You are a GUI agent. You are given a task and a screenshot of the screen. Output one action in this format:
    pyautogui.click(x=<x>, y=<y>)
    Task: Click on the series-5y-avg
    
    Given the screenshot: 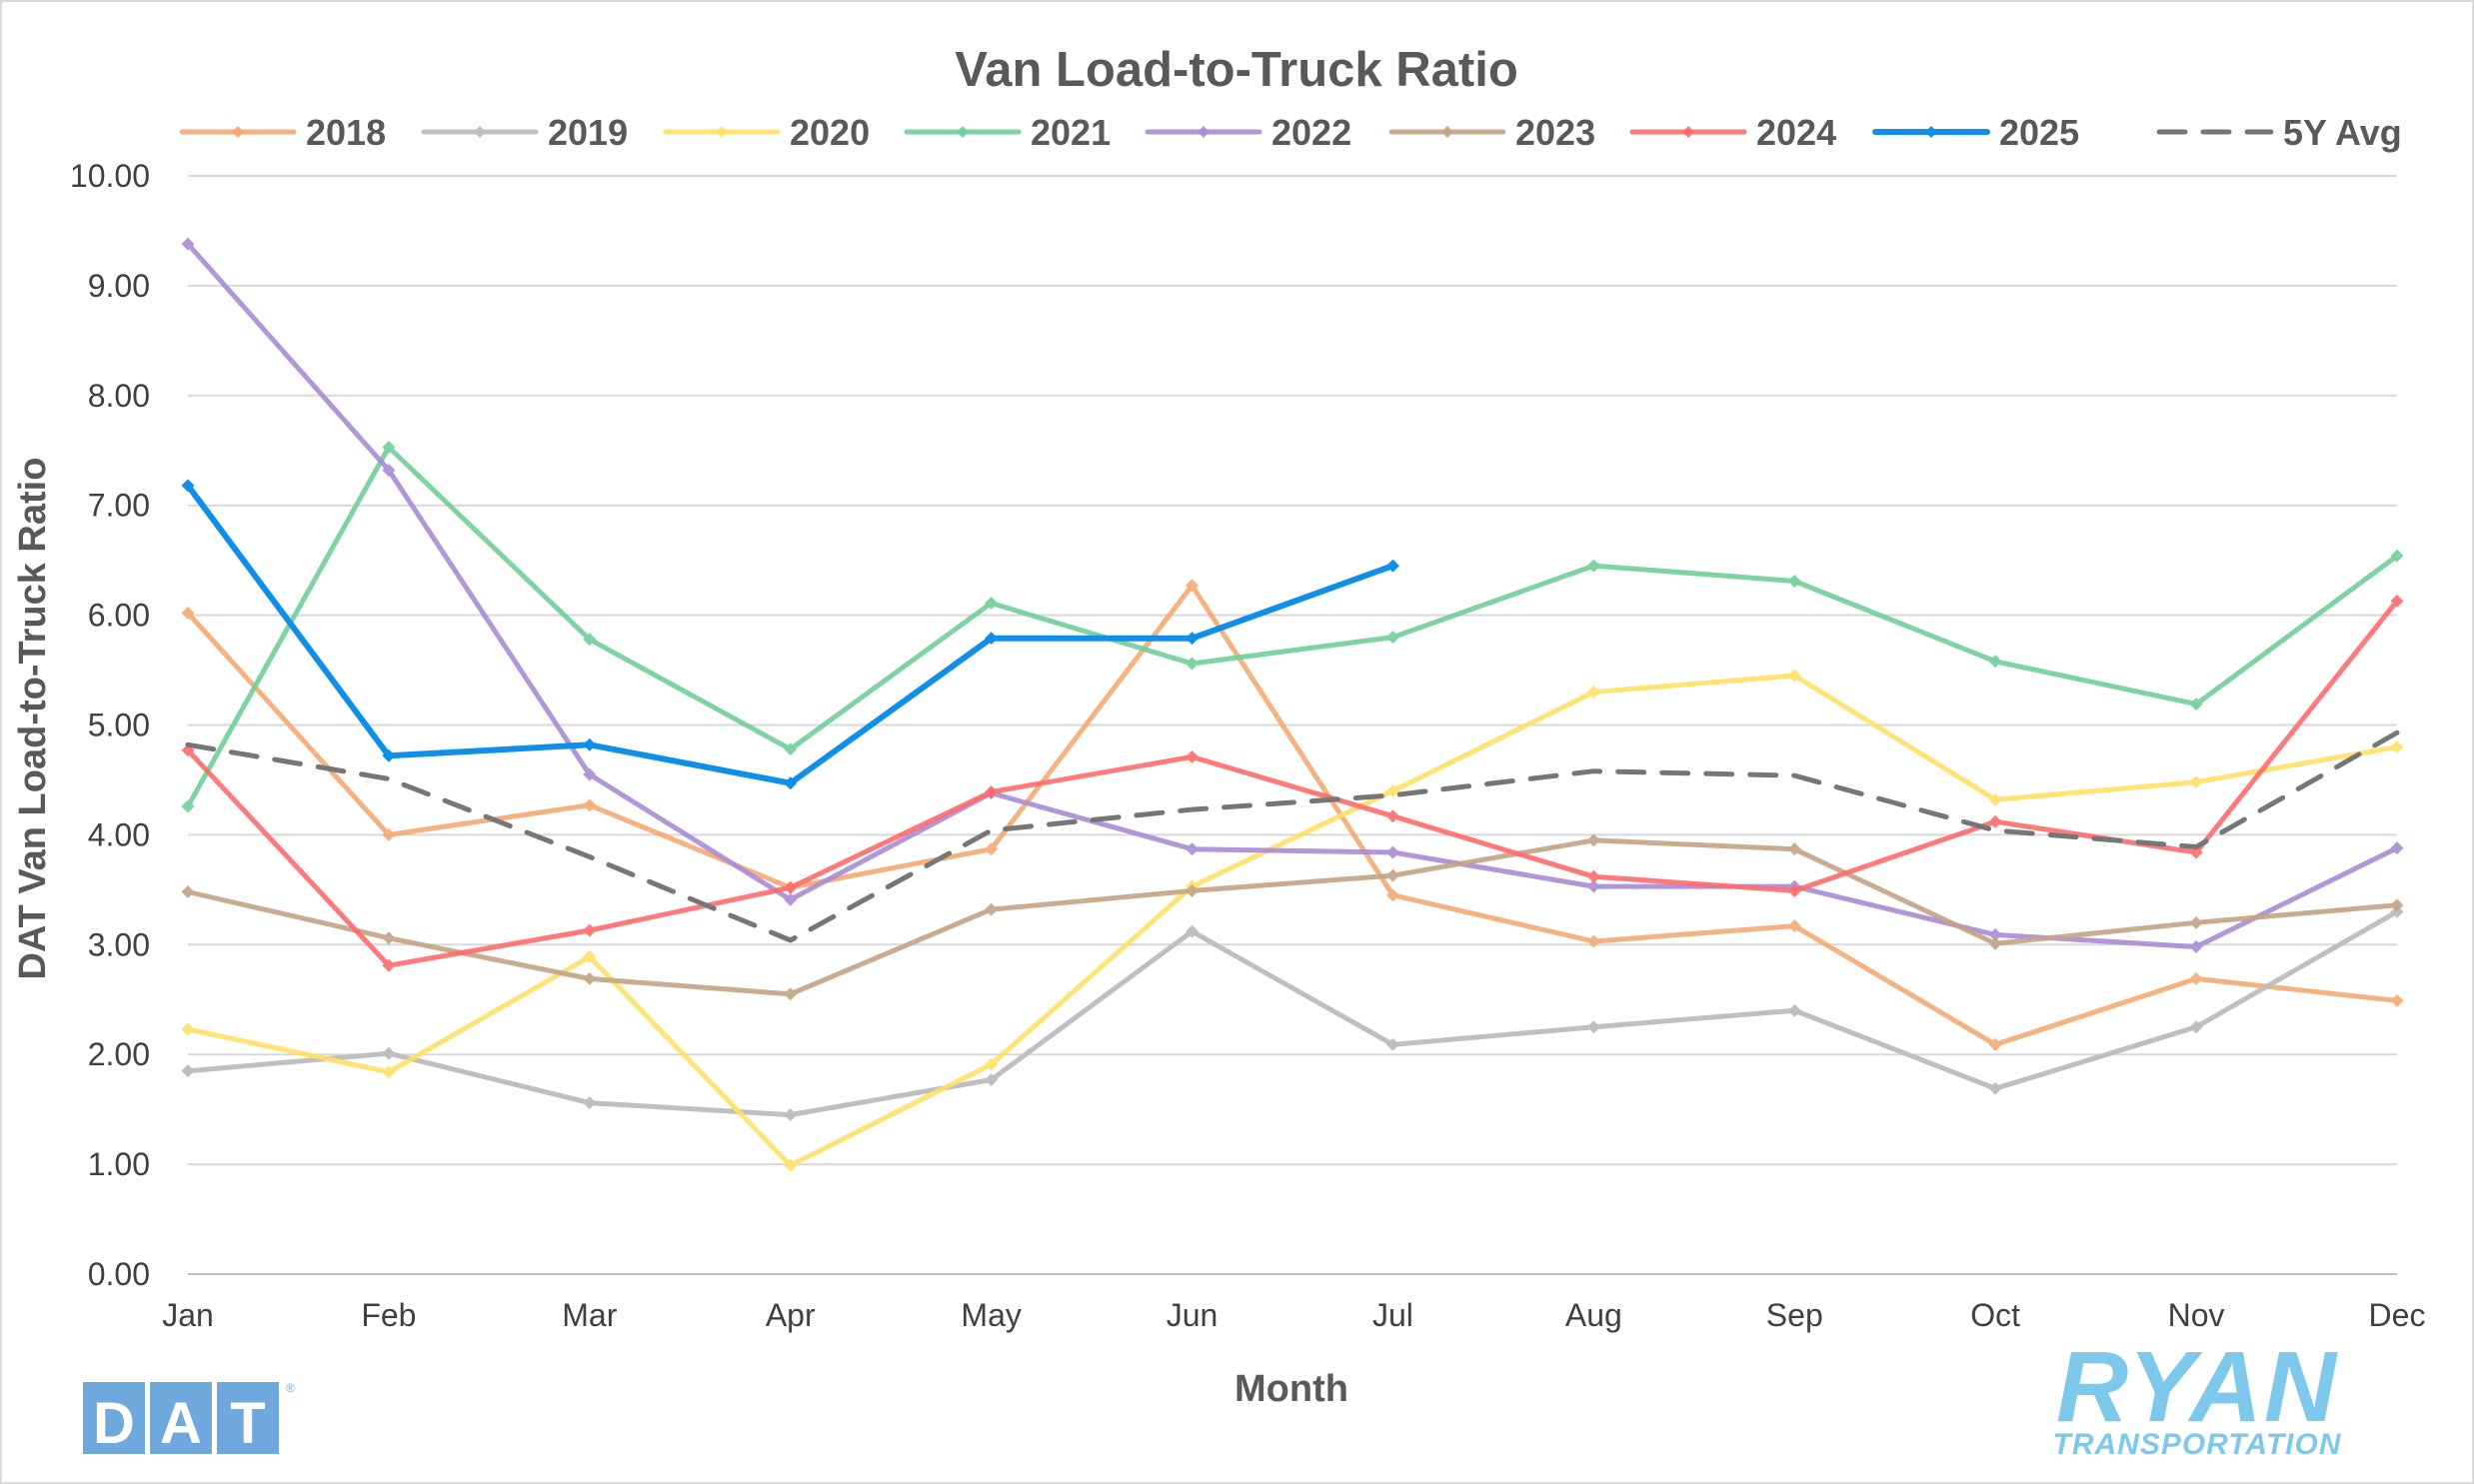 What is the action you would take?
    pyautogui.click(x=1292, y=836)
    